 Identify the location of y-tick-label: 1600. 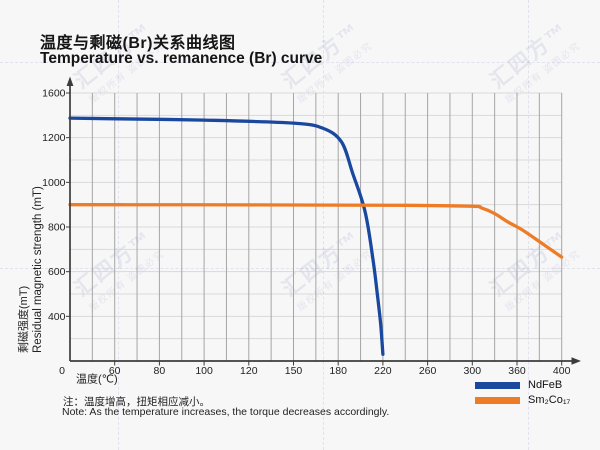
(54, 94).